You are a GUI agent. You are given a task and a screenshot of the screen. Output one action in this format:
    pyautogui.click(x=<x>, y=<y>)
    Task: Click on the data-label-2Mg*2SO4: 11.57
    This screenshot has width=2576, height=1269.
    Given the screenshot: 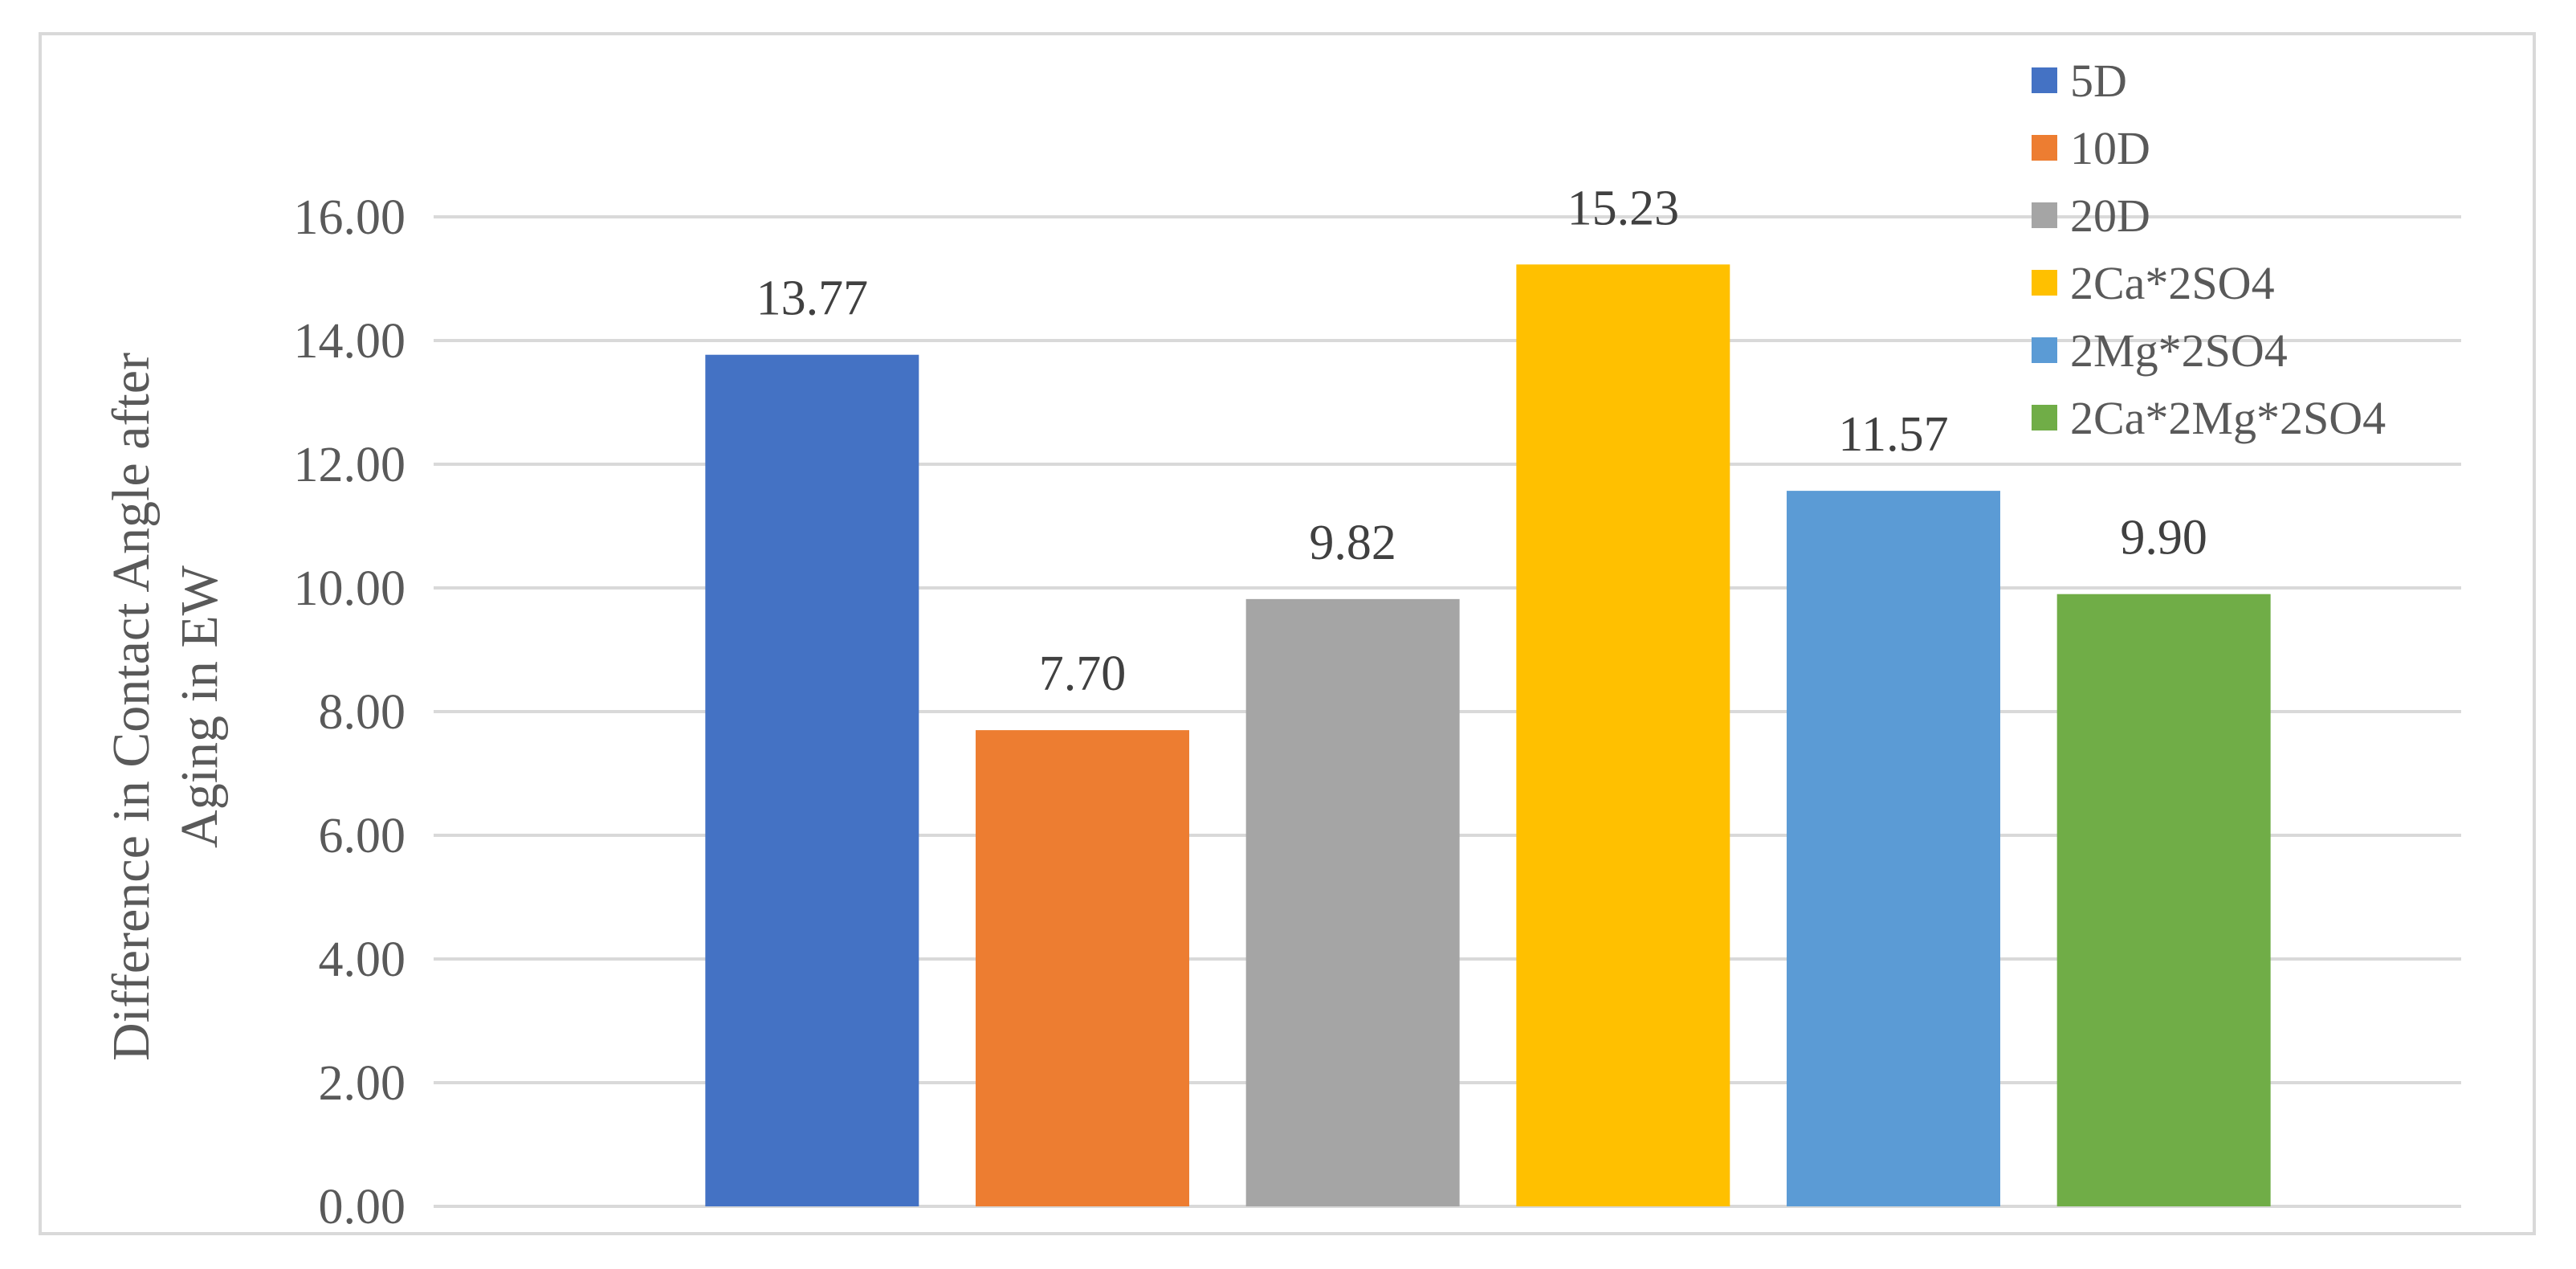 What is the action you would take?
    pyautogui.click(x=1893, y=434)
    